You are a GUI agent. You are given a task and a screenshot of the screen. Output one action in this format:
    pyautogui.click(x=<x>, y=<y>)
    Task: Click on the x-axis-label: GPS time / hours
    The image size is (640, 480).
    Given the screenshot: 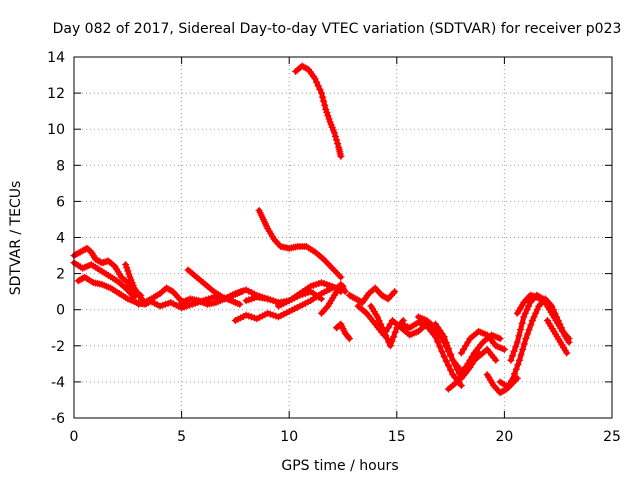 What is the action you would take?
    pyautogui.click(x=339, y=466)
    